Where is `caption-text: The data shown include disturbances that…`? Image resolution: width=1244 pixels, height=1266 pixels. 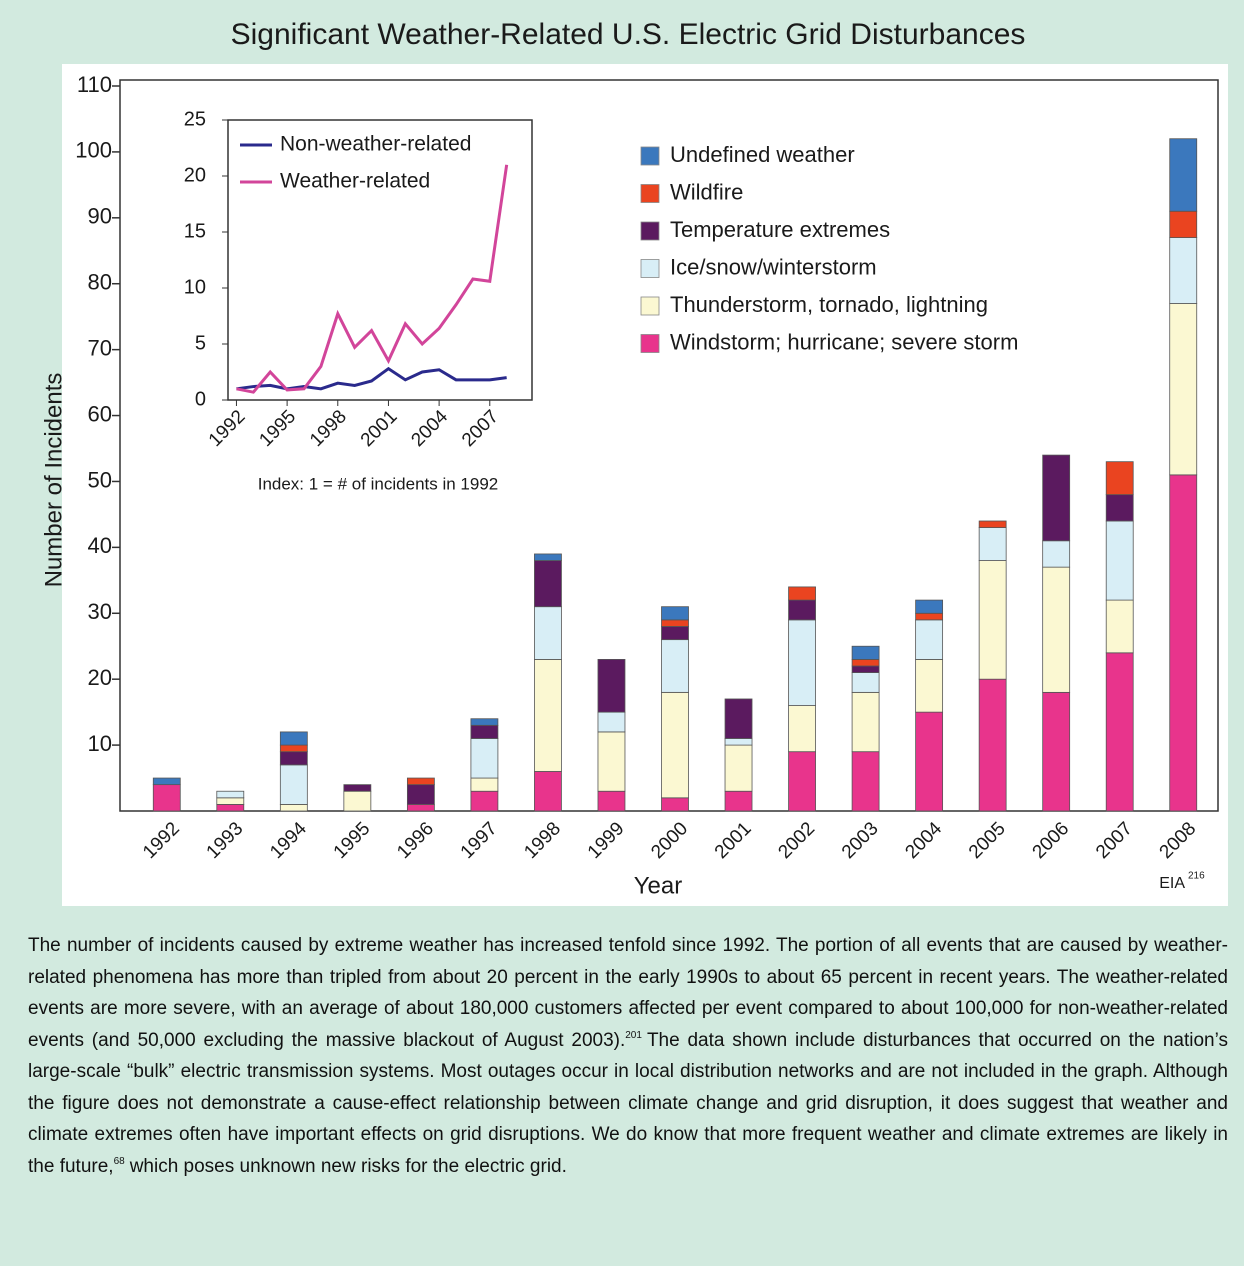
caption-text: The data shown include disturbances that… is located at coordinates (628, 1103).